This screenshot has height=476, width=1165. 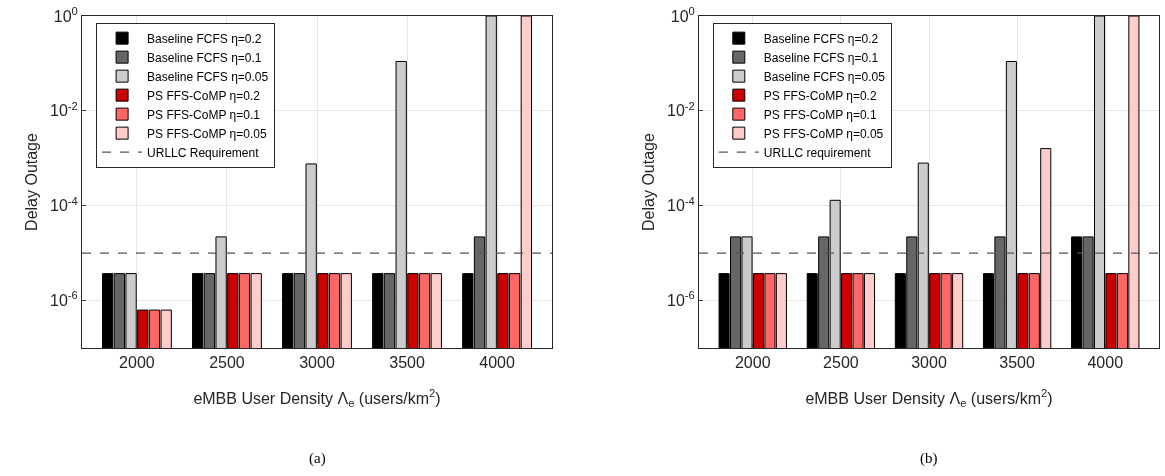 What do you see at coordinates (929, 458) in the screenshot?
I see `text: (b)` at bounding box center [929, 458].